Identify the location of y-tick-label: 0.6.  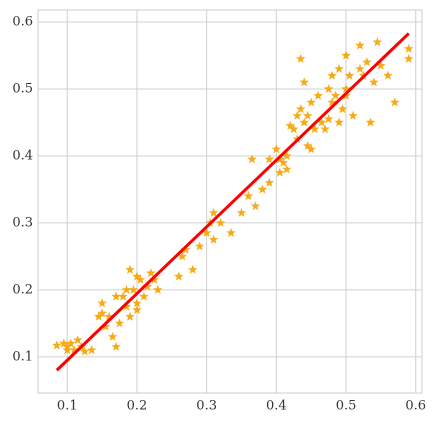
(22, 22).